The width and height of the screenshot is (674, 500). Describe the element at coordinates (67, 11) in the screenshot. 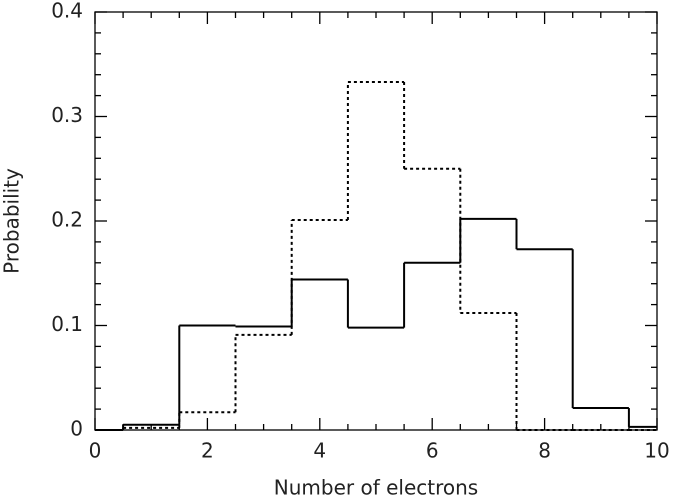

I see `y-tick-label: 0.4` at that location.